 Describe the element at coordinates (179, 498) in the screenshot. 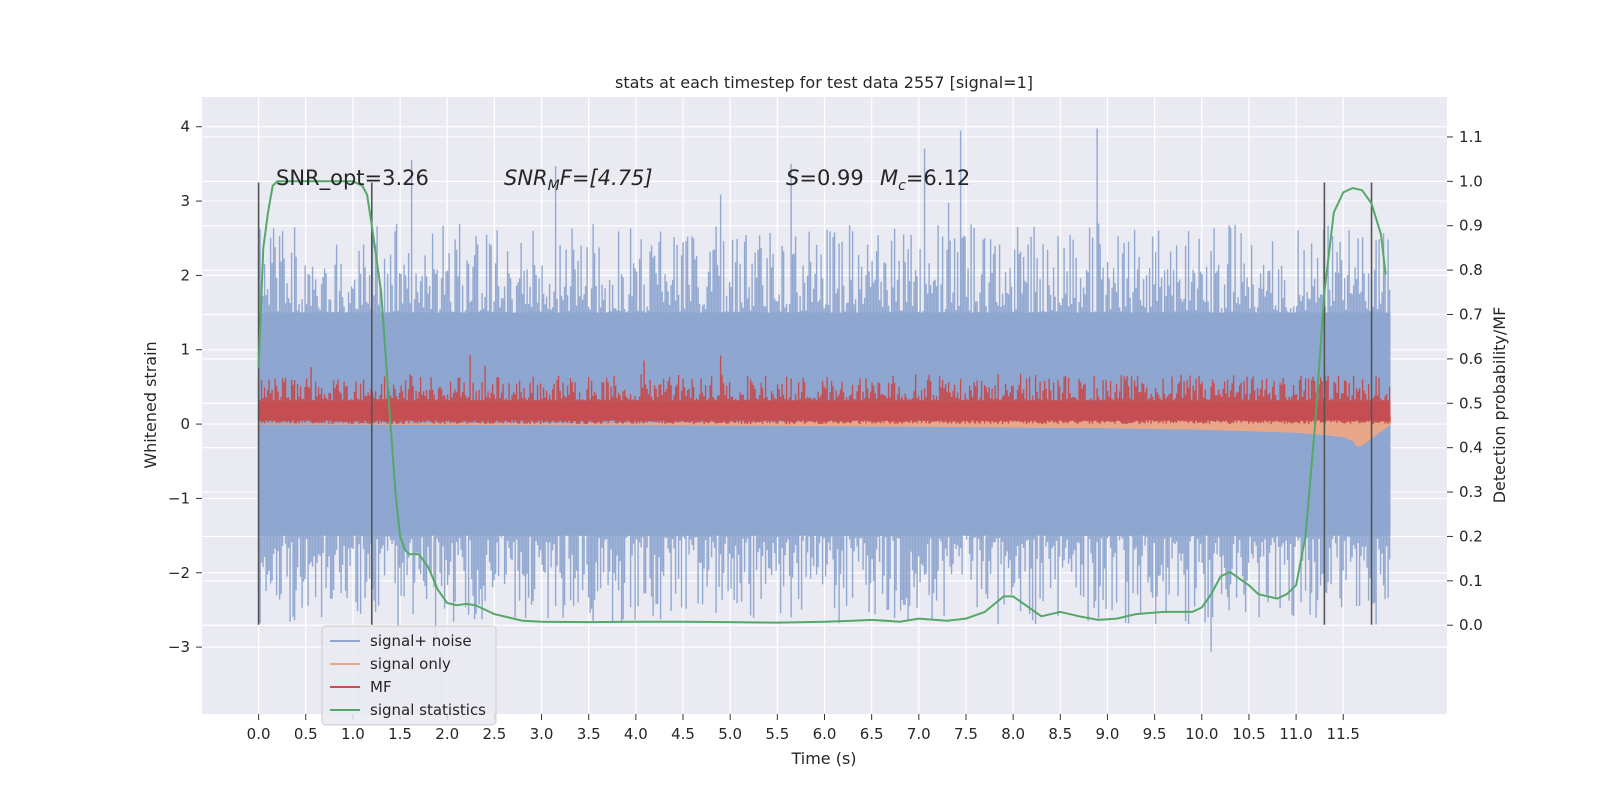

I see `y-tick-label: −1` at that location.